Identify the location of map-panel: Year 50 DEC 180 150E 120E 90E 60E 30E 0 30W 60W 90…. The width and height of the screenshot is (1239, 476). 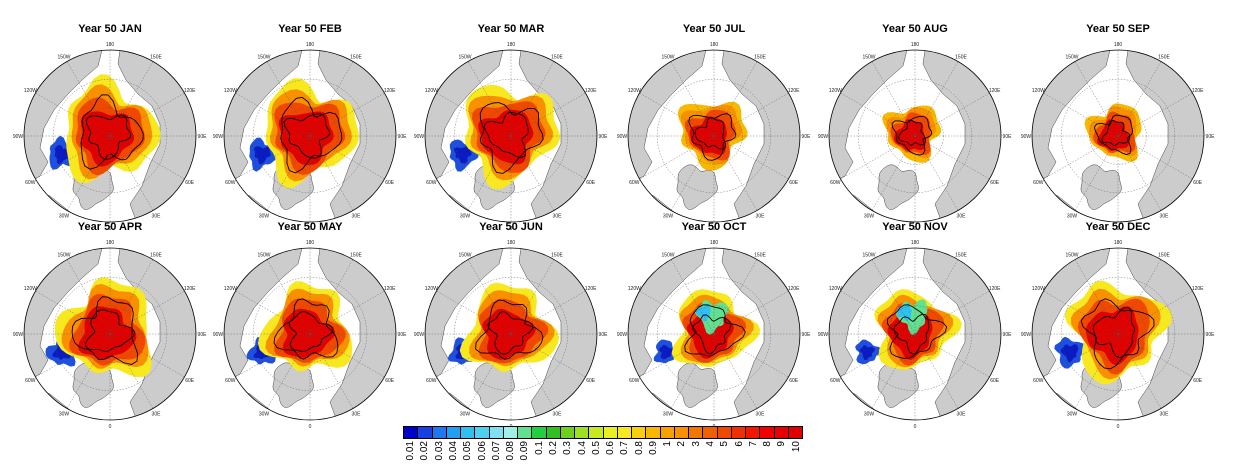
(1118, 331).